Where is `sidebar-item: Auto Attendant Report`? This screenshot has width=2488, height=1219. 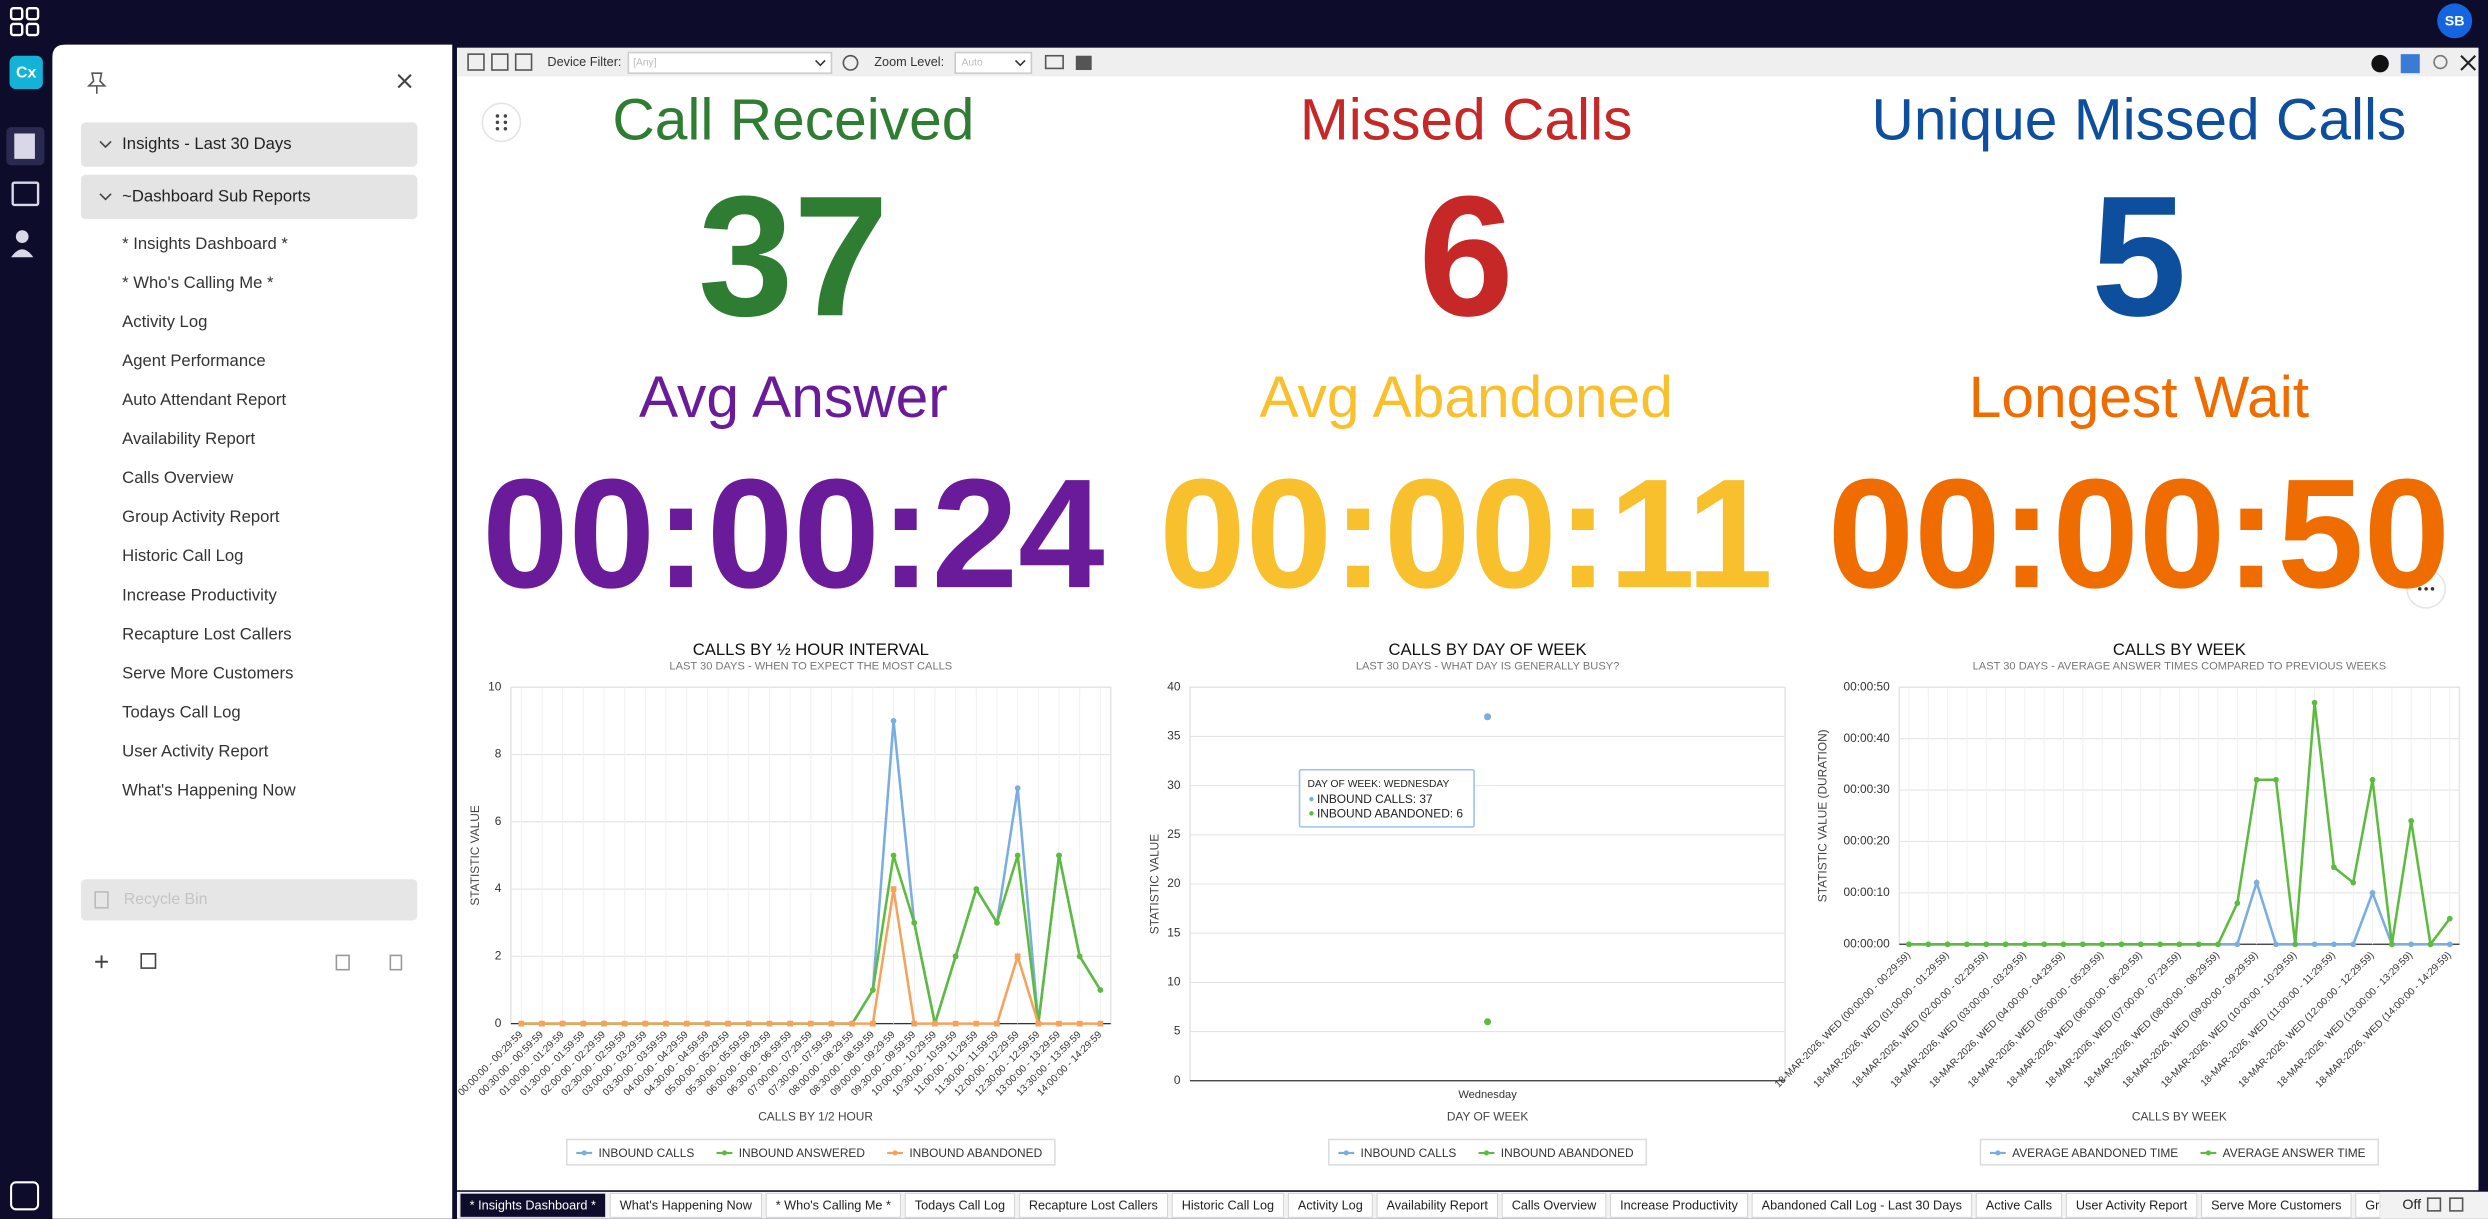 sidebar-item: Auto Attendant Report is located at coordinates (204, 399).